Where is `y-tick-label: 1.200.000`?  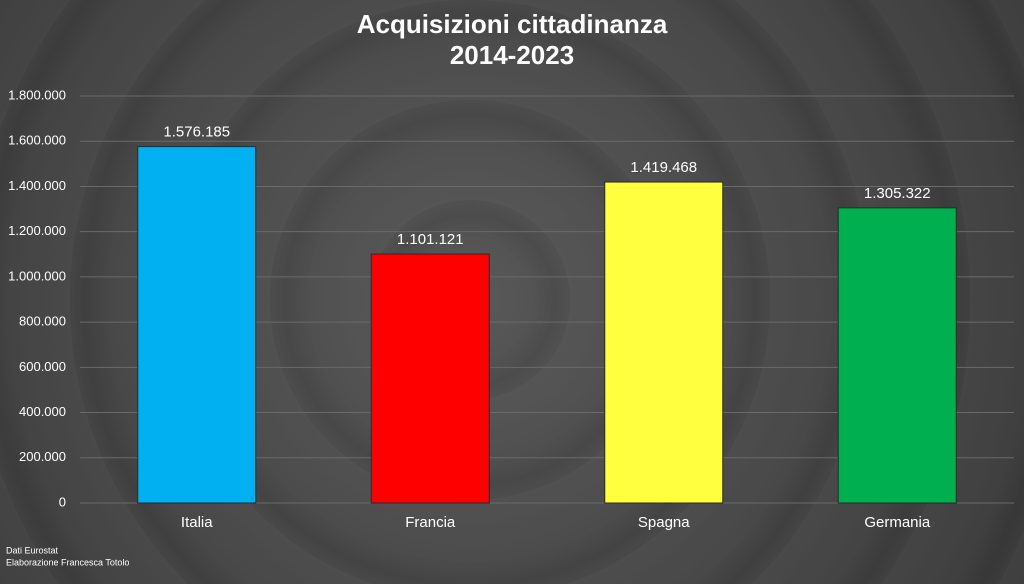
y-tick-label: 1.200.000 is located at coordinates (37, 230).